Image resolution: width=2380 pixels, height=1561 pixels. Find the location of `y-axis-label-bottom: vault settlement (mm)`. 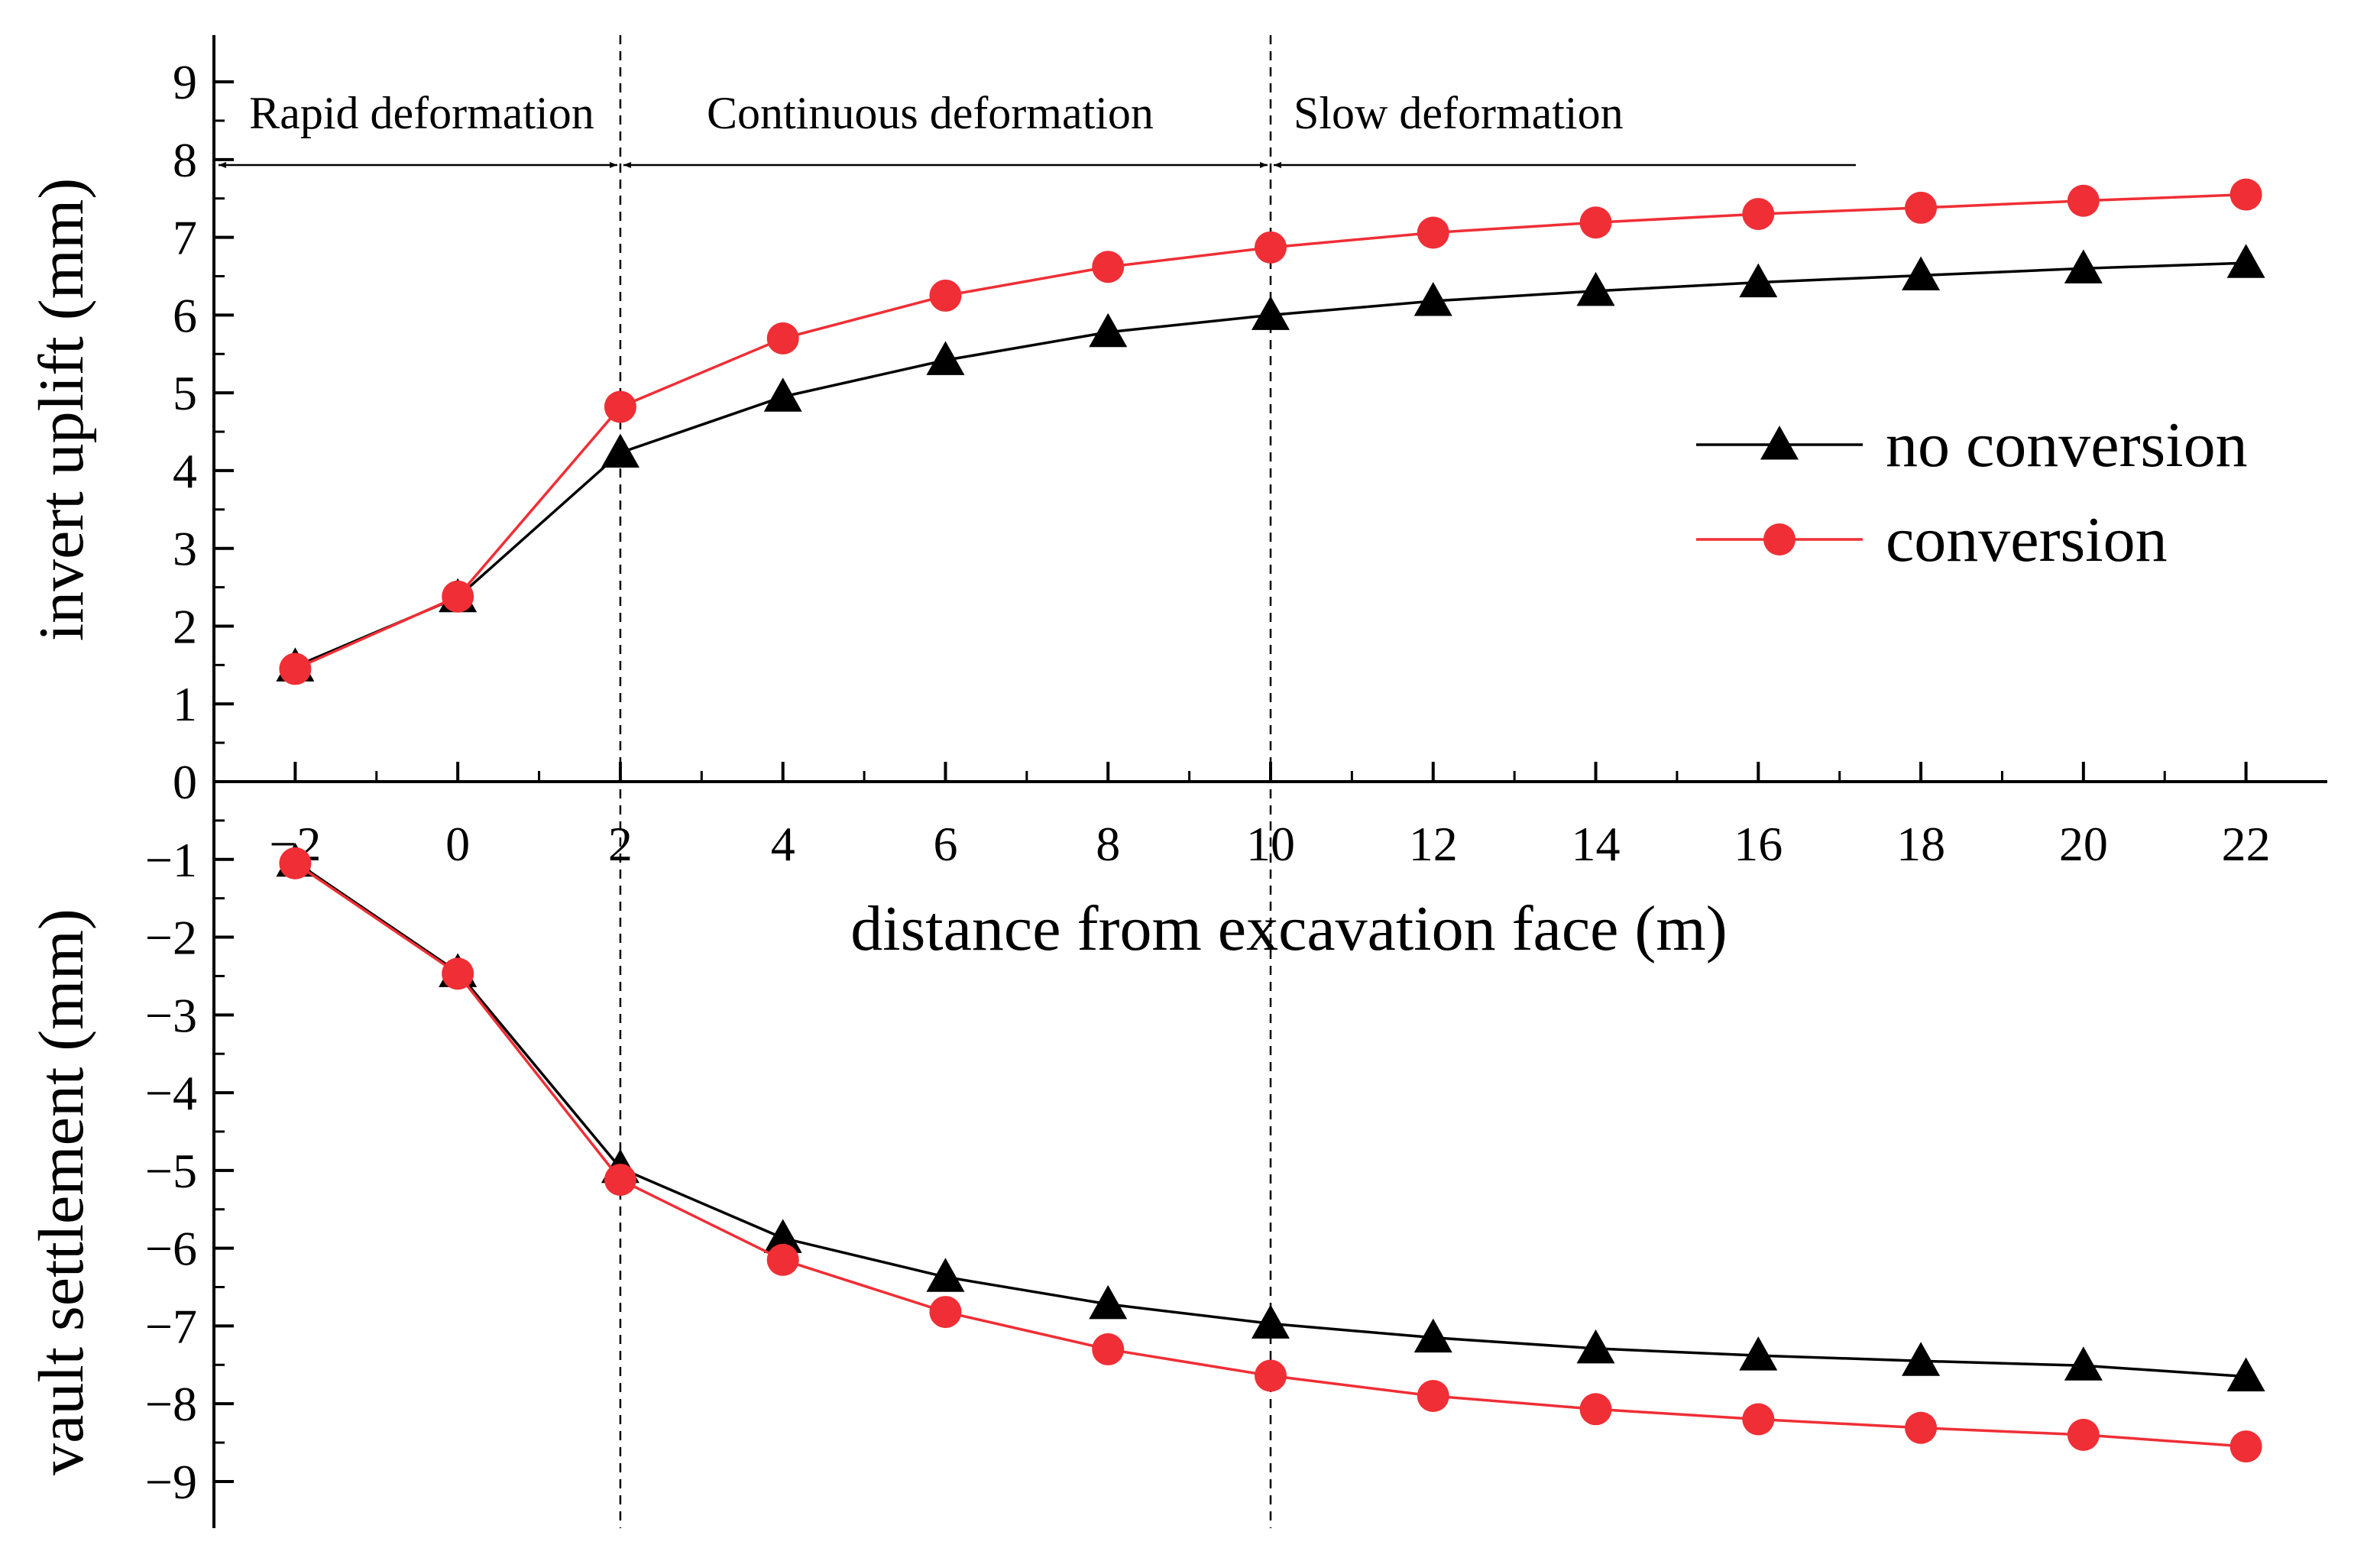

y-axis-label-bottom: vault settlement (mm) is located at coordinates (61, 1191).